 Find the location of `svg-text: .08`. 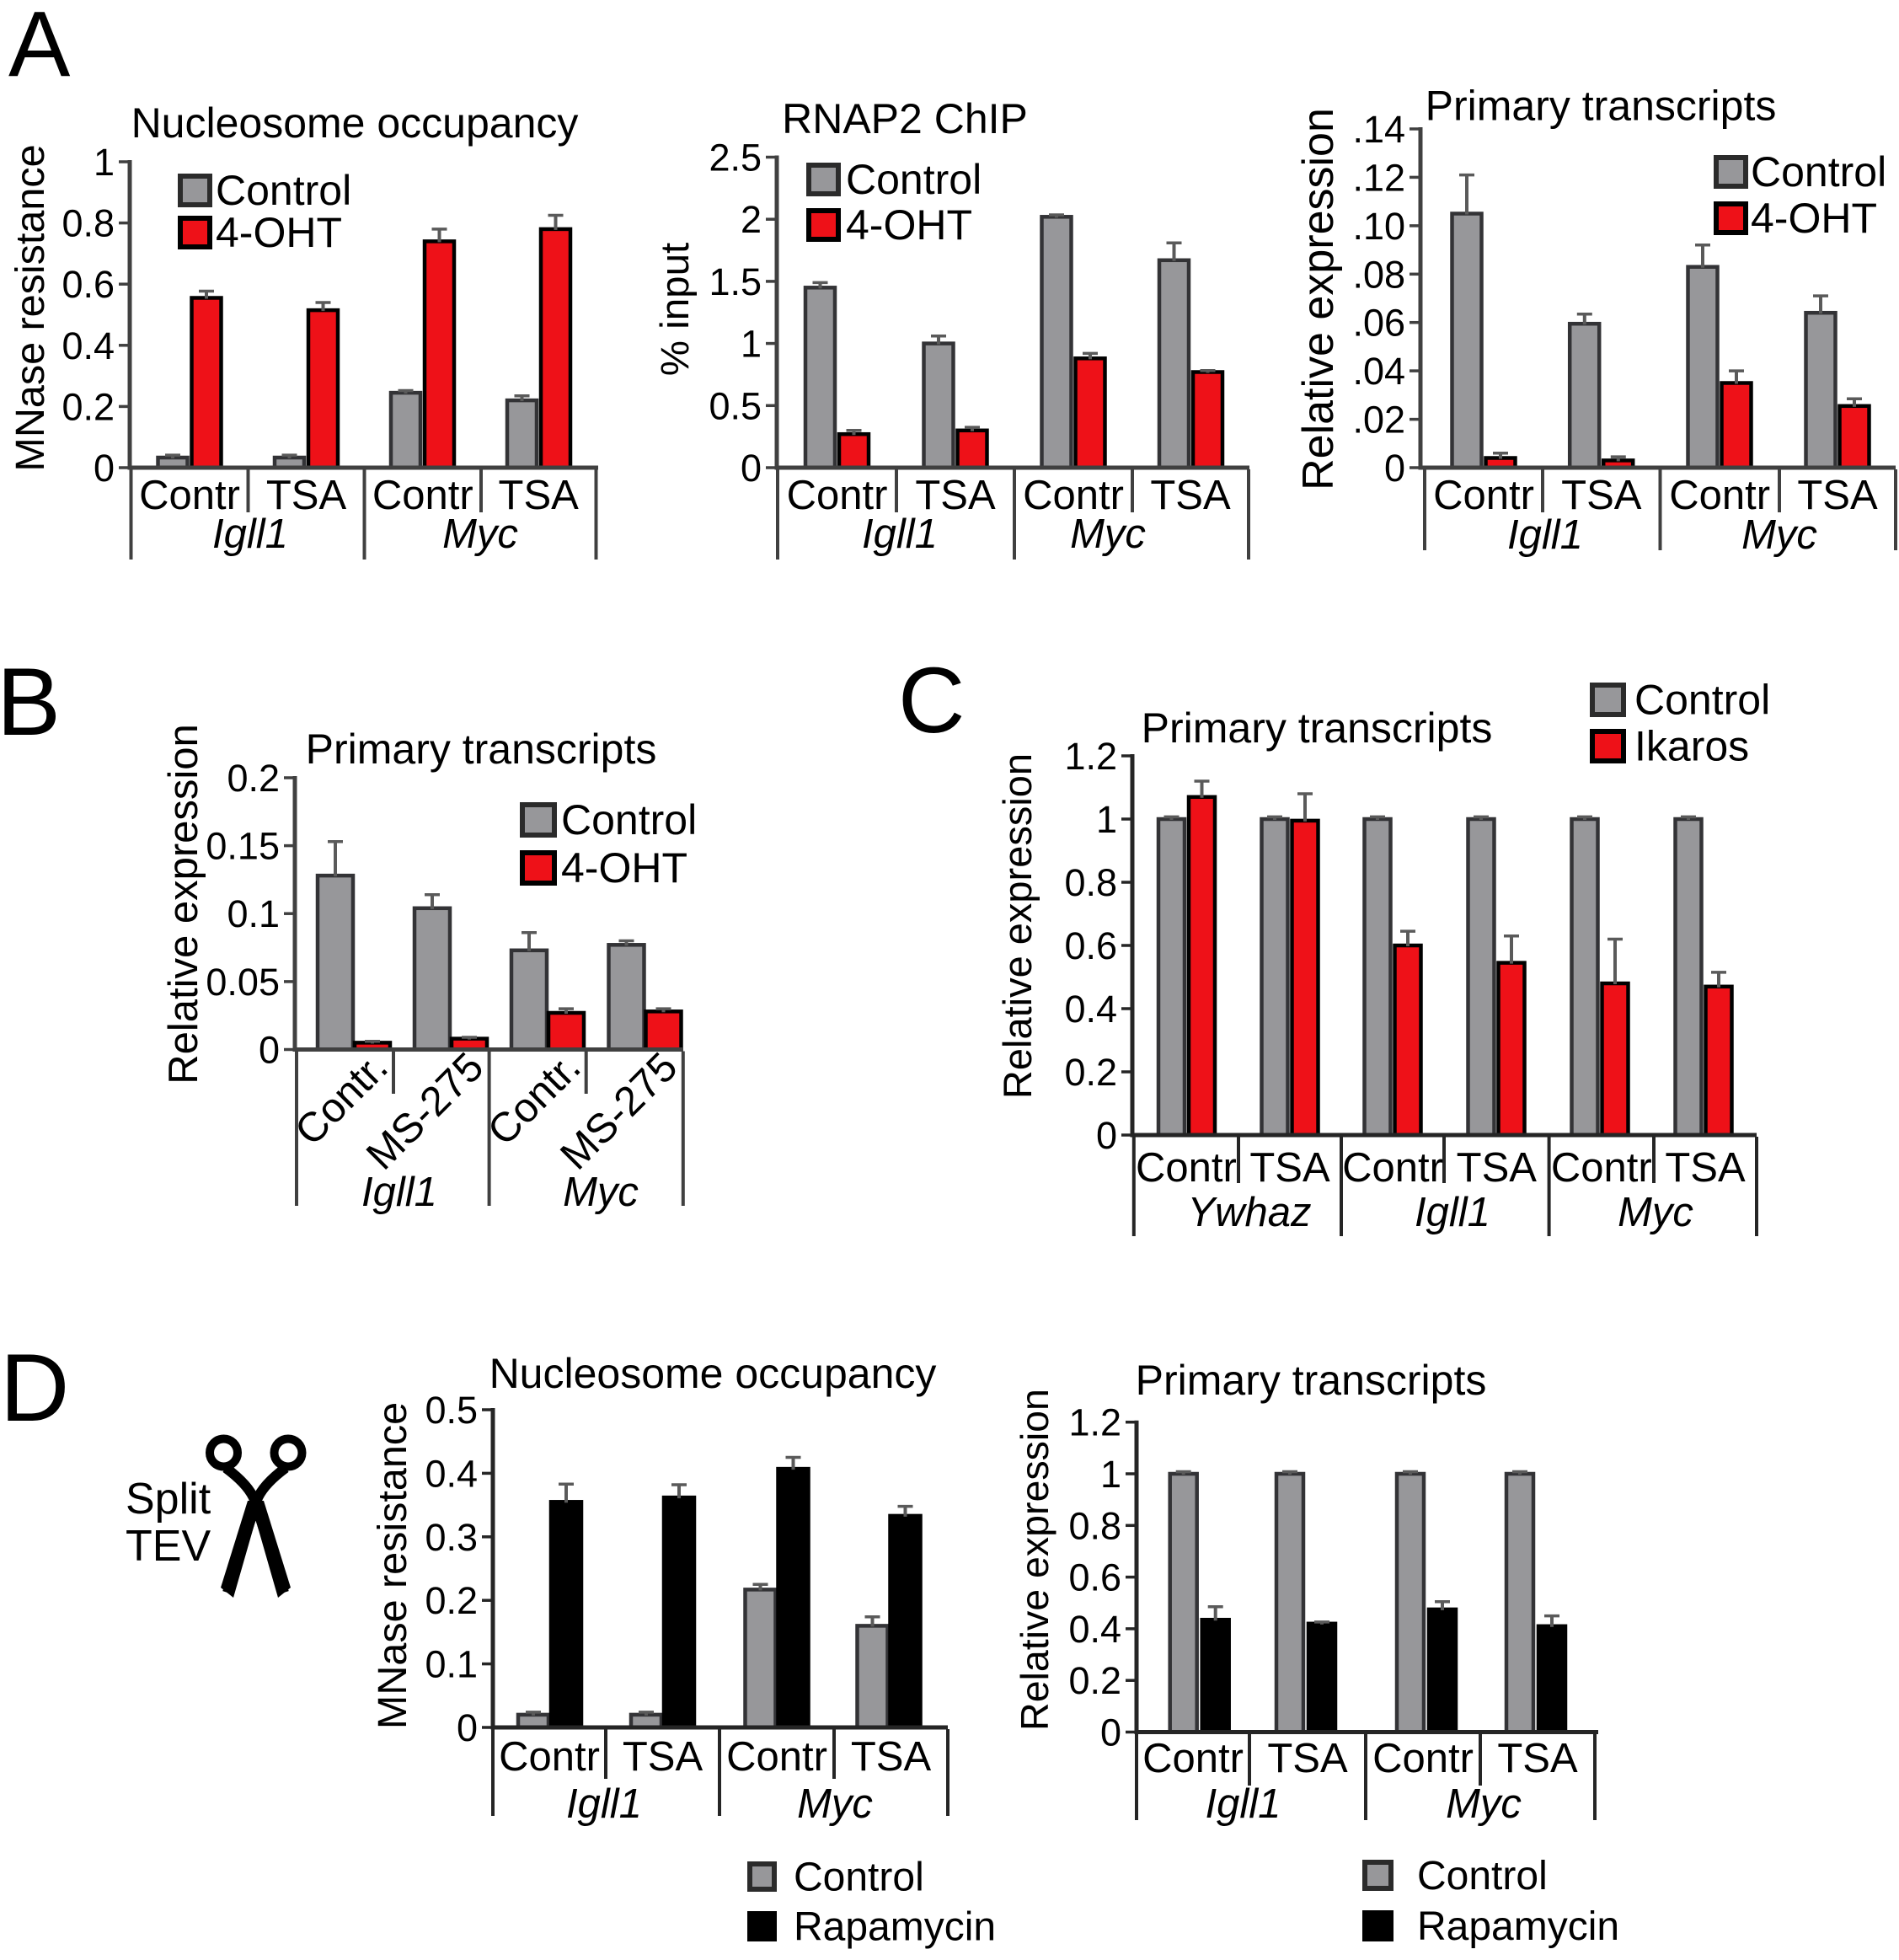

svg-text: .08 is located at coordinates (1378, 274).